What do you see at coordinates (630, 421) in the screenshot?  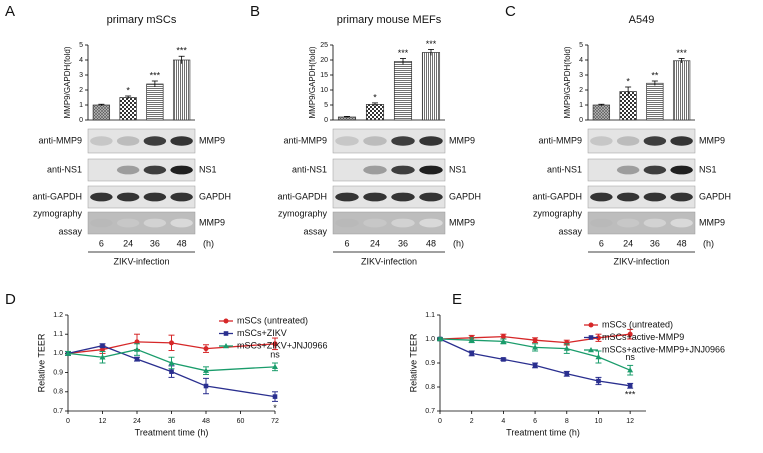 I see `x-tick-label: 12` at bounding box center [630, 421].